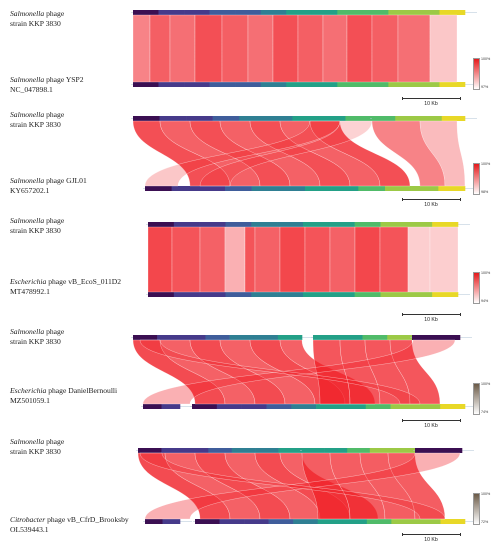 The height and width of the screenshot is (550, 500). What do you see at coordinates (486, 384) in the screenshot?
I see `panel-4-legend-high: 100%` at bounding box center [486, 384].